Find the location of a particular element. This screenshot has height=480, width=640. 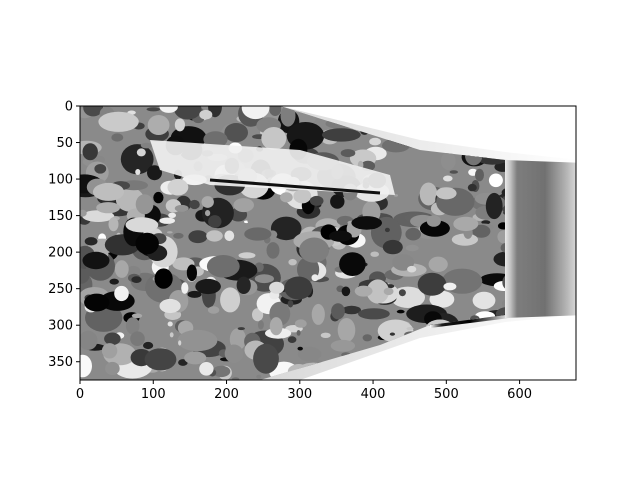

y-tick-label: 50 is located at coordinates (64, 143).